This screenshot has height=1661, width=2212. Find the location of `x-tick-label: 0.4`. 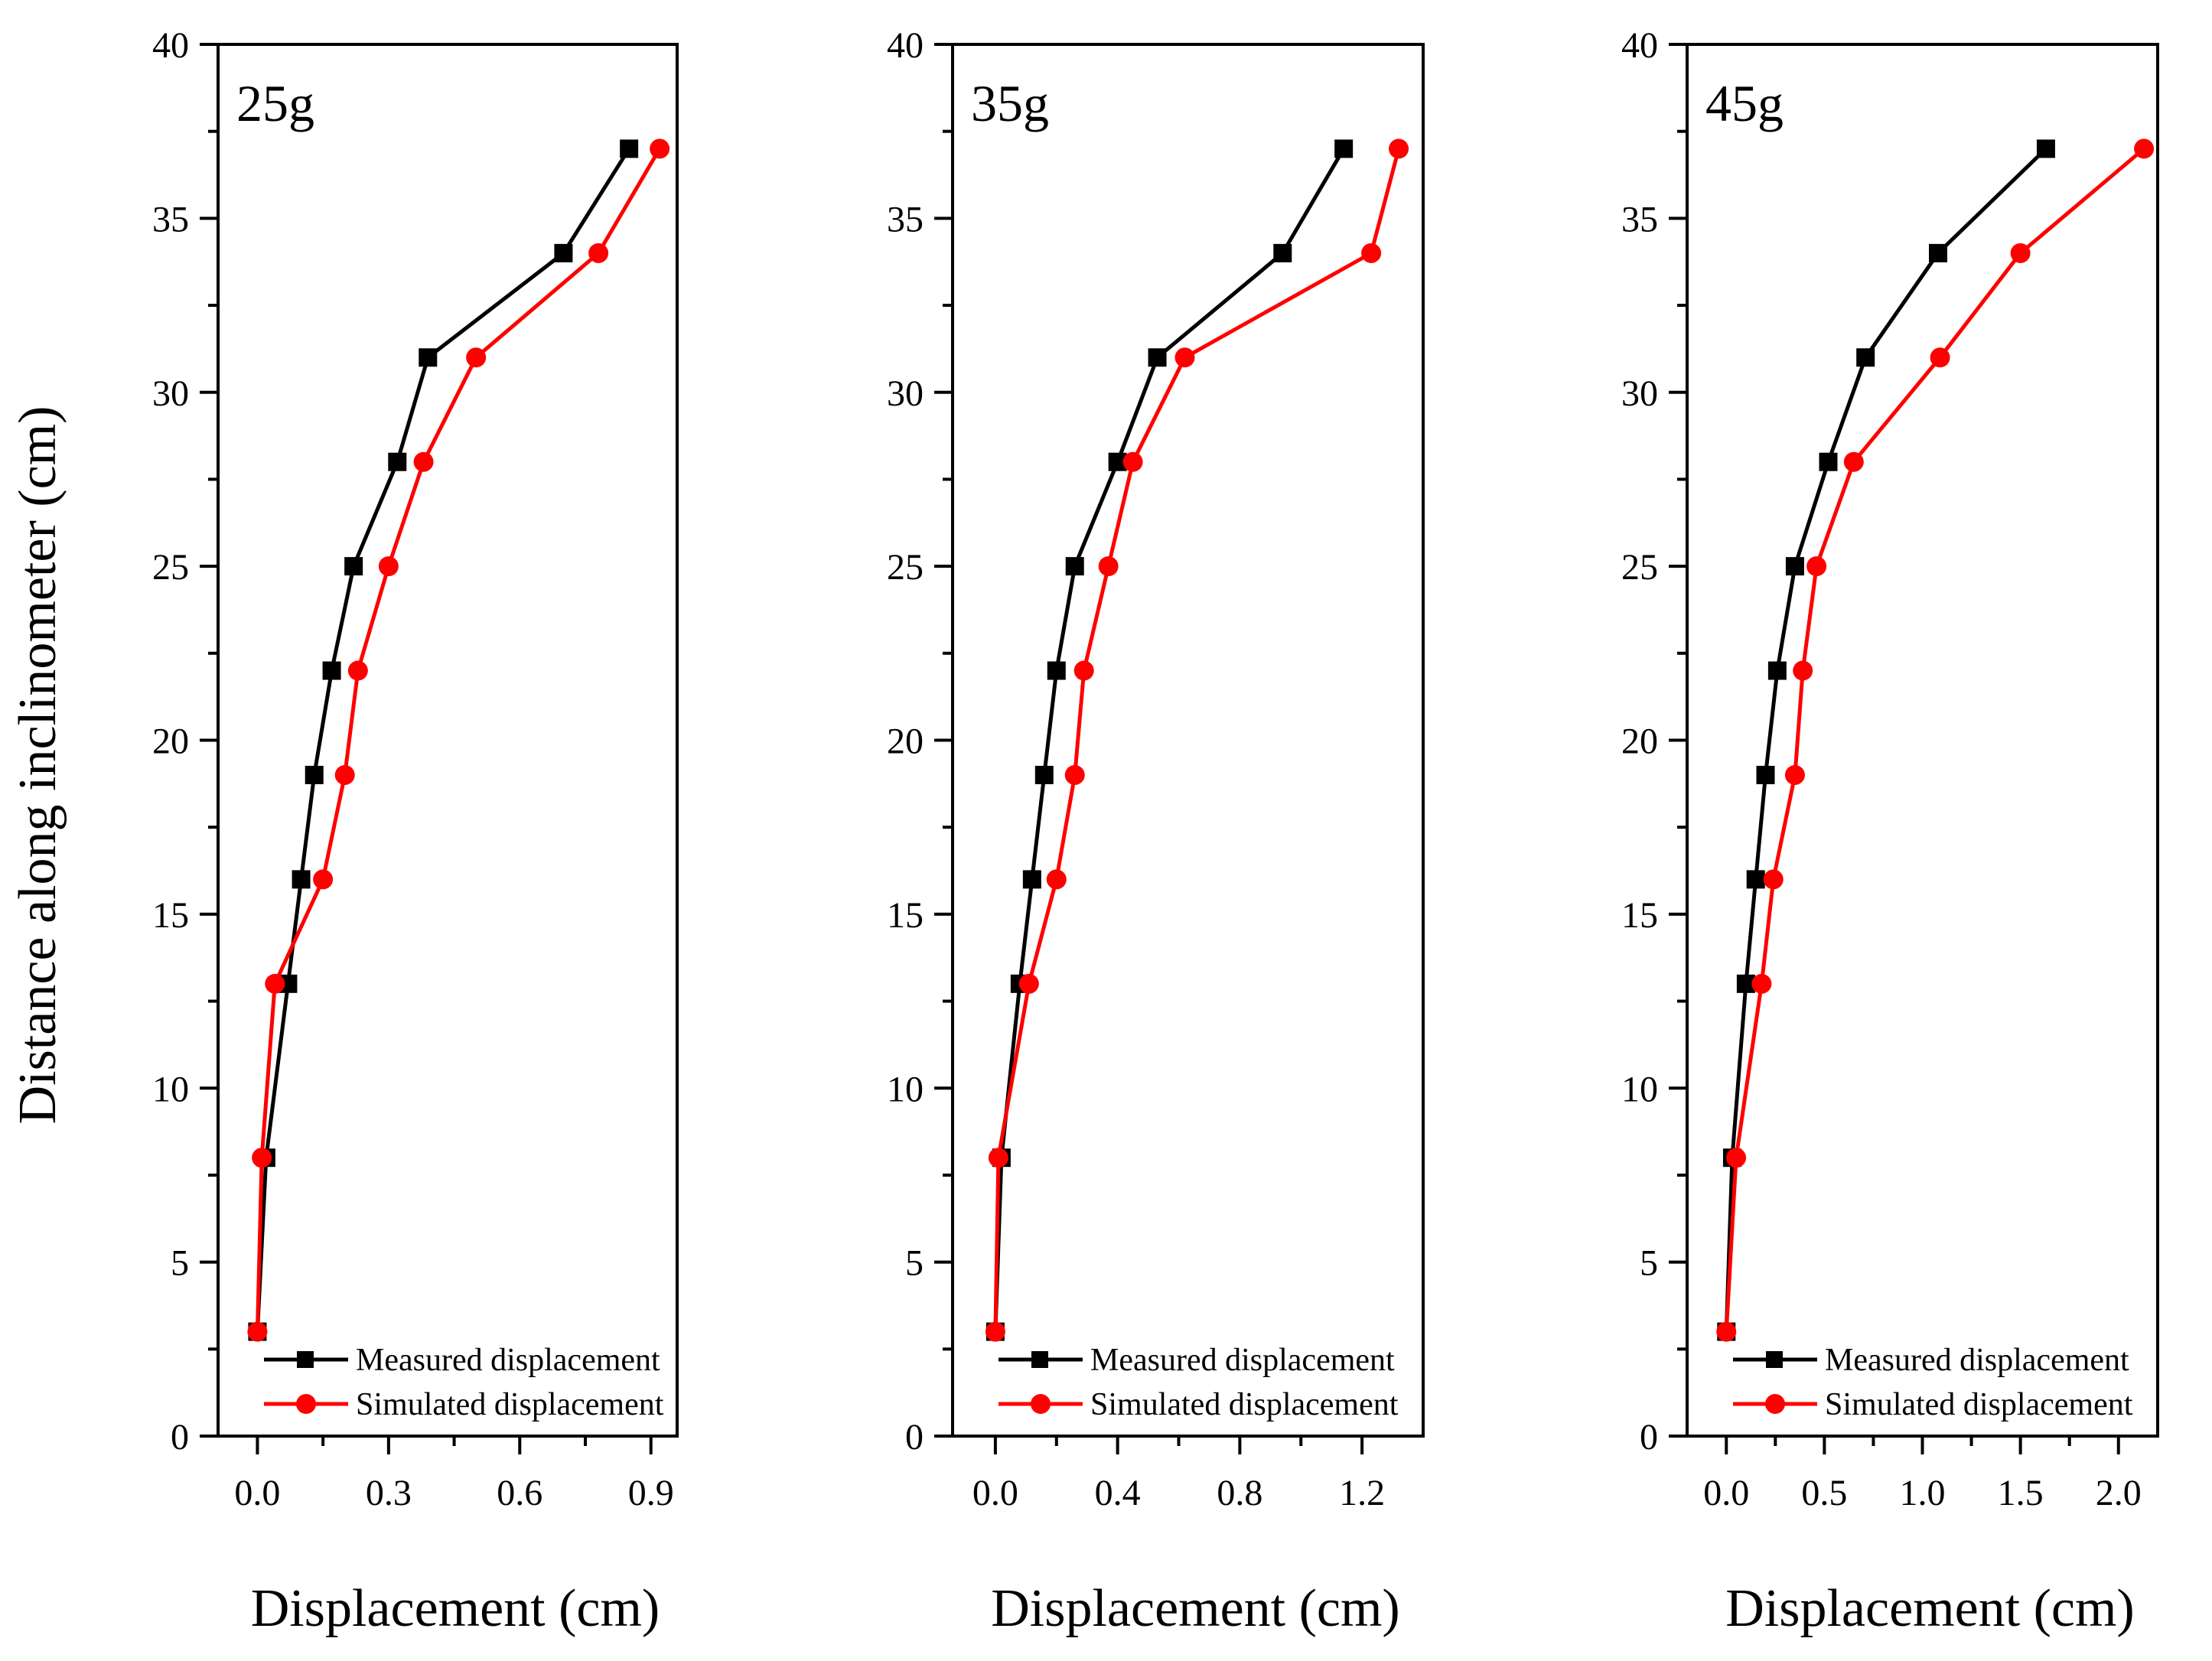

x-tick-label: 0.4 is located at coordinates (1118, 1493).